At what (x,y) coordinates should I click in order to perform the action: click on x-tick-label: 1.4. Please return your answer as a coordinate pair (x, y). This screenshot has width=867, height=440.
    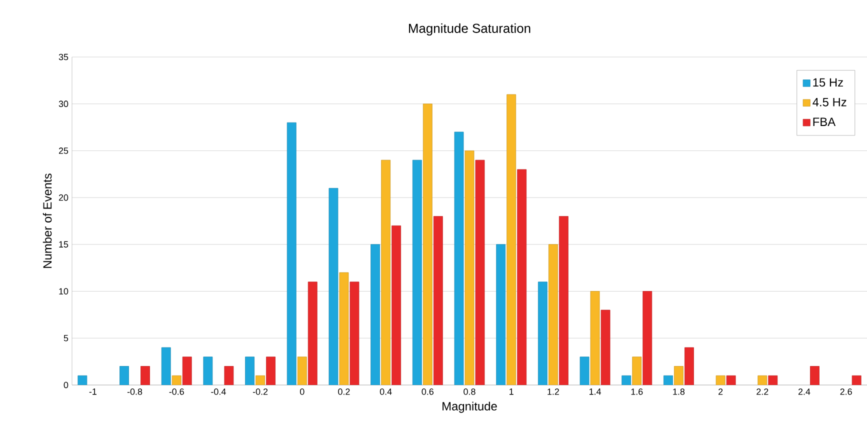
    Looking at the image, I should click on (595, 391).